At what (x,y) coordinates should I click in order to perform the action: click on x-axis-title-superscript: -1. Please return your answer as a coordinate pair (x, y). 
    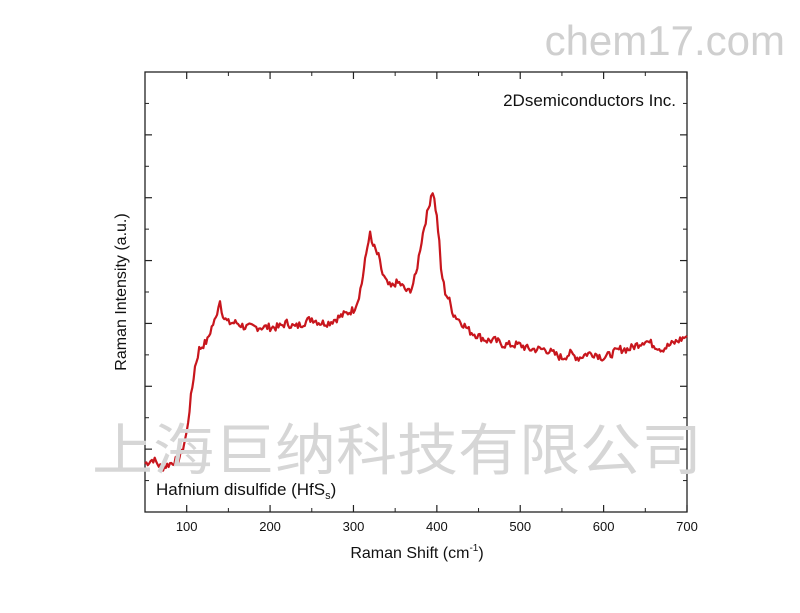
    Looking at the image, I should click on (473, 548).